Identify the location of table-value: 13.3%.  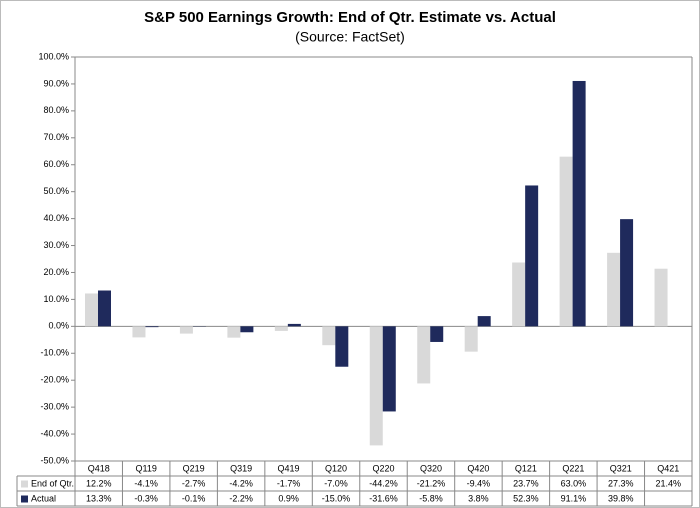
(99, 498).